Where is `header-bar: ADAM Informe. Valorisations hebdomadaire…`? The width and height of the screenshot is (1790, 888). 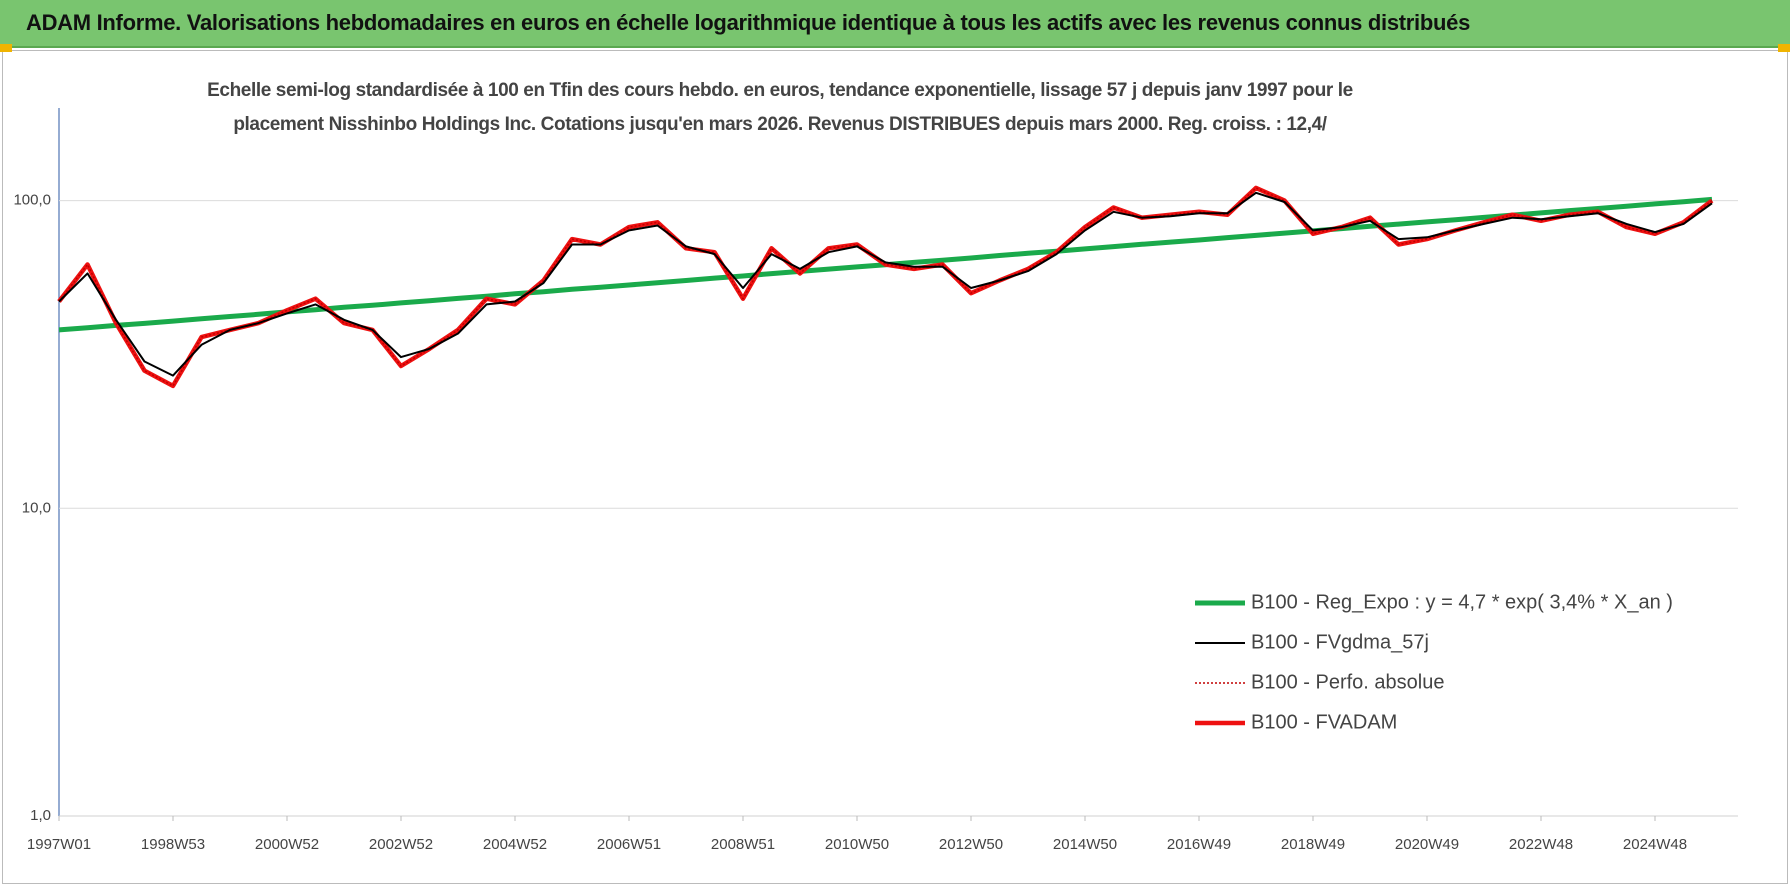
header-bar: ADAM Informe. Valorisations hebdomadaire… is located at coordinates (895, 24).